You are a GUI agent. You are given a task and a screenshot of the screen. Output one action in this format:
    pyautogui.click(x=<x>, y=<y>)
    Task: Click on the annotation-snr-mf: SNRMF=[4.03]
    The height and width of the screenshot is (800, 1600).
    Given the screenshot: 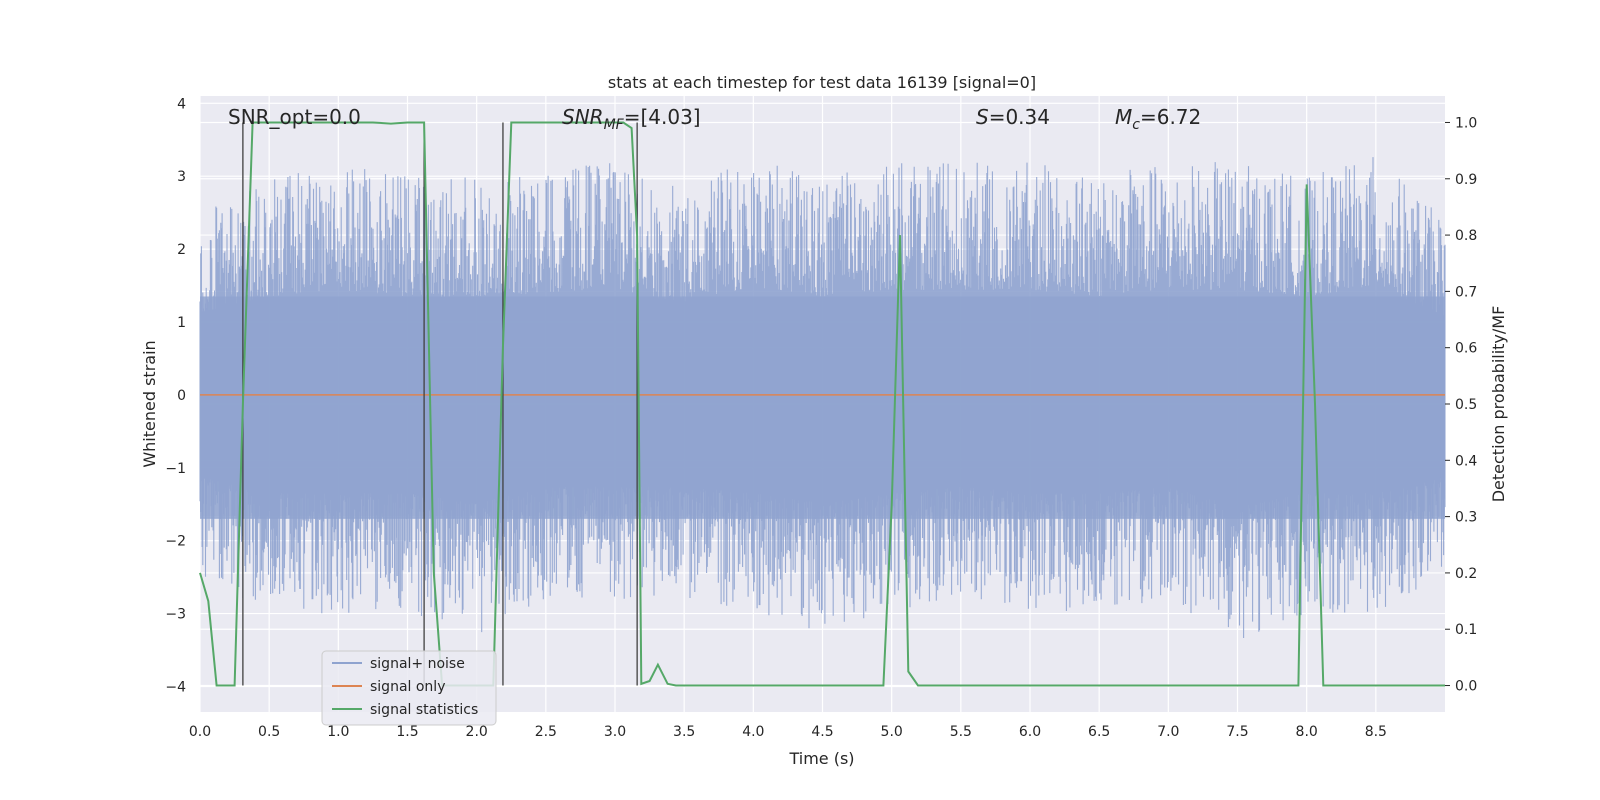 What is the action you would take?
    pyautogui.click(x=631, y=119)
    